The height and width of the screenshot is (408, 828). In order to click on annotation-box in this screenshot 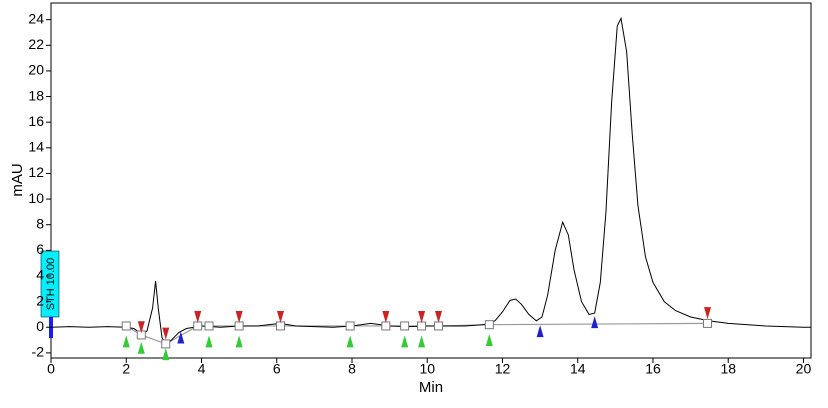, I will do `click(50, 284)`.